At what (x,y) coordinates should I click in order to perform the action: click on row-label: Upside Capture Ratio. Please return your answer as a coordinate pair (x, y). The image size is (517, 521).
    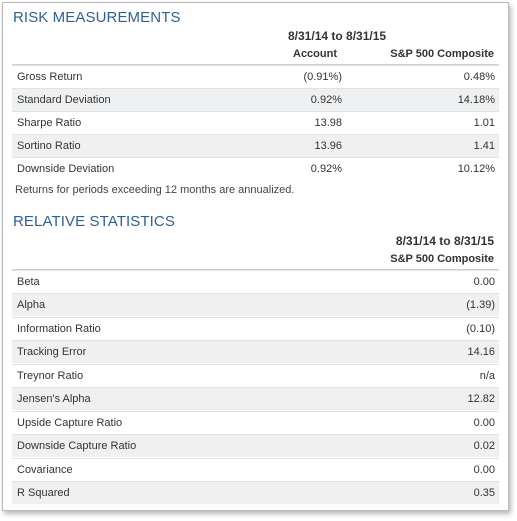
    Looking at the image, I should click on (70, 423).